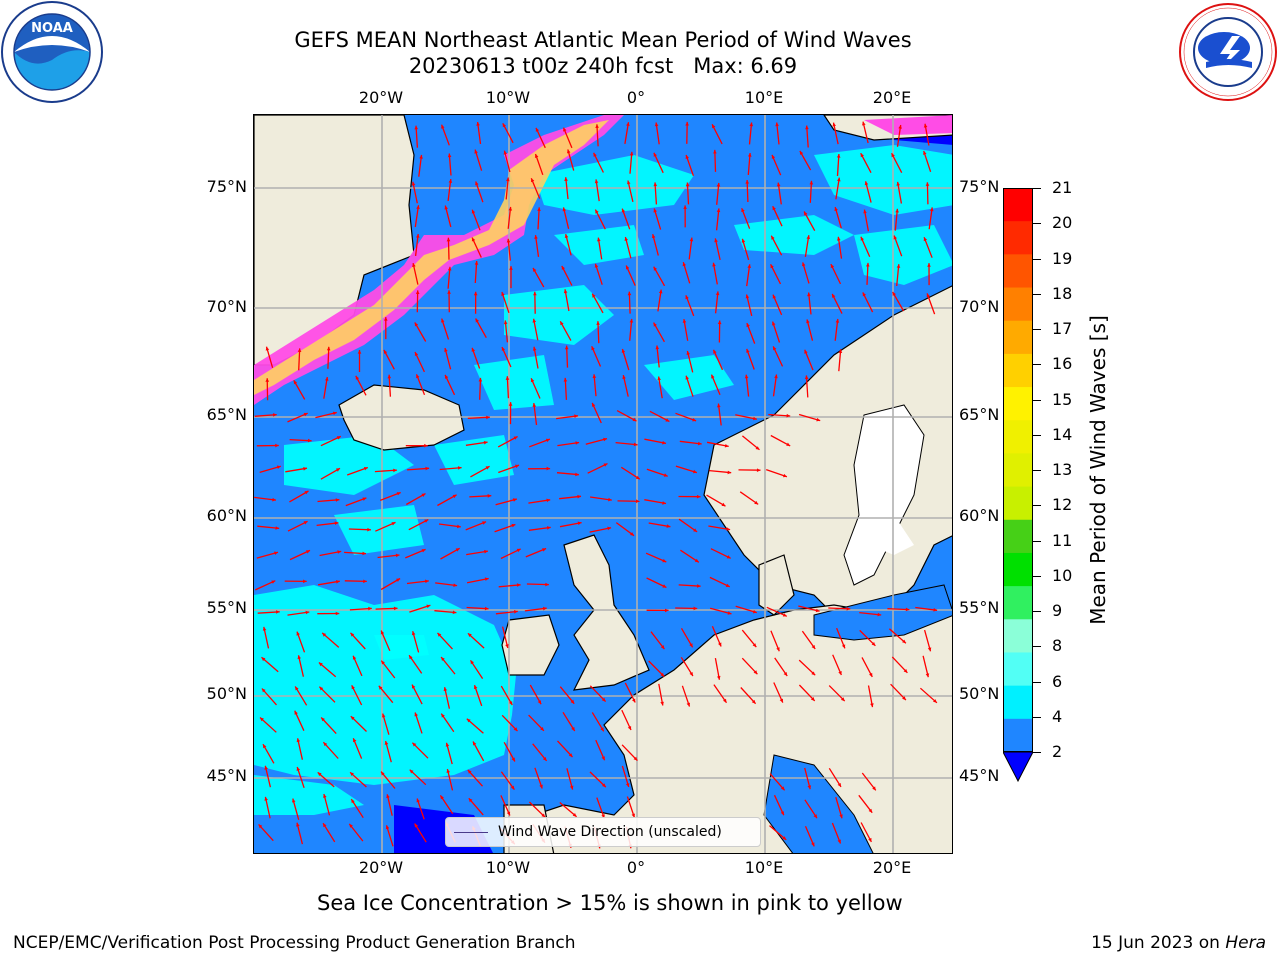 This screenshot has height=960, width=1280. What do you see at coordinates (610, 832) in the screenshot?
I see `legend-label: Wind Wave Direction (unscaled)` at bounding box center [610, 832].